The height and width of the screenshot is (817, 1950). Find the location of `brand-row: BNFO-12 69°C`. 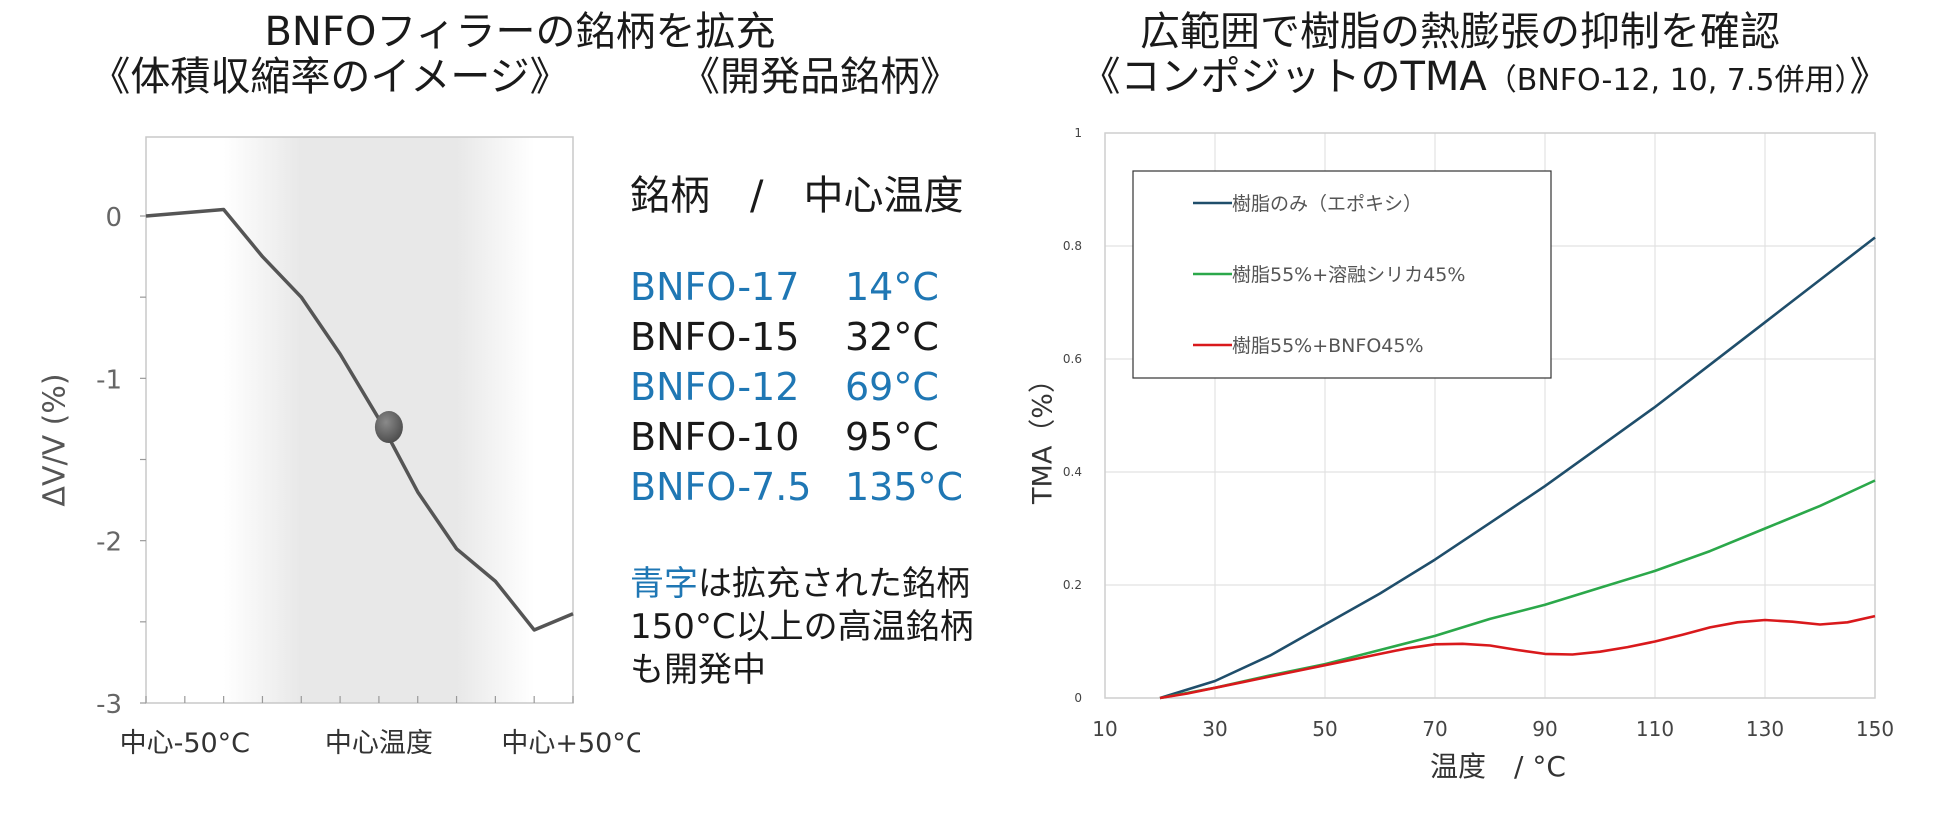

brand-row: BNFO-12 69°C is located at coordinates (796, 387).